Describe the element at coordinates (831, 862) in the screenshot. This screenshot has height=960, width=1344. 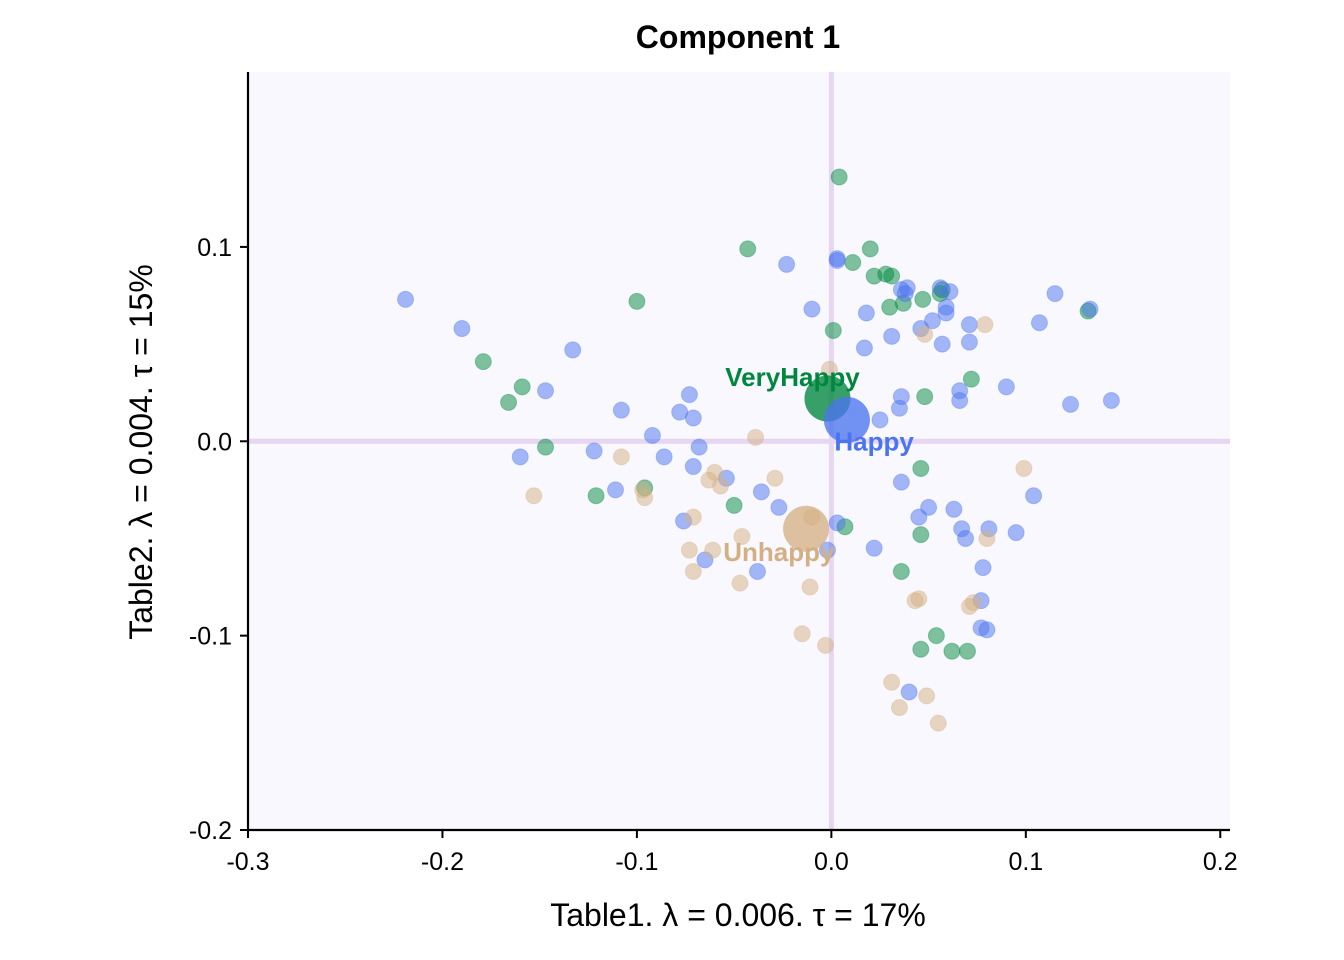
I see `x-tick-label: 0.0` at that location.